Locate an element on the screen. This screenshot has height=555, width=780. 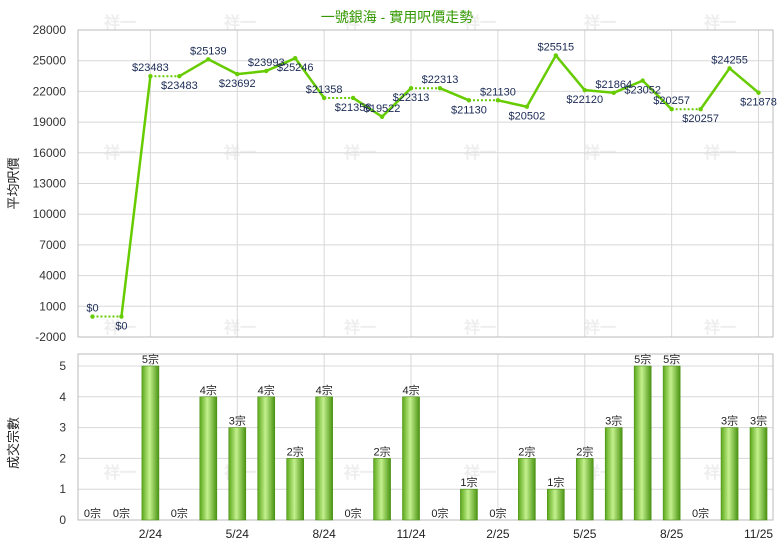
volume-y-tick-label: 3 is located at coordinates (62, 428).